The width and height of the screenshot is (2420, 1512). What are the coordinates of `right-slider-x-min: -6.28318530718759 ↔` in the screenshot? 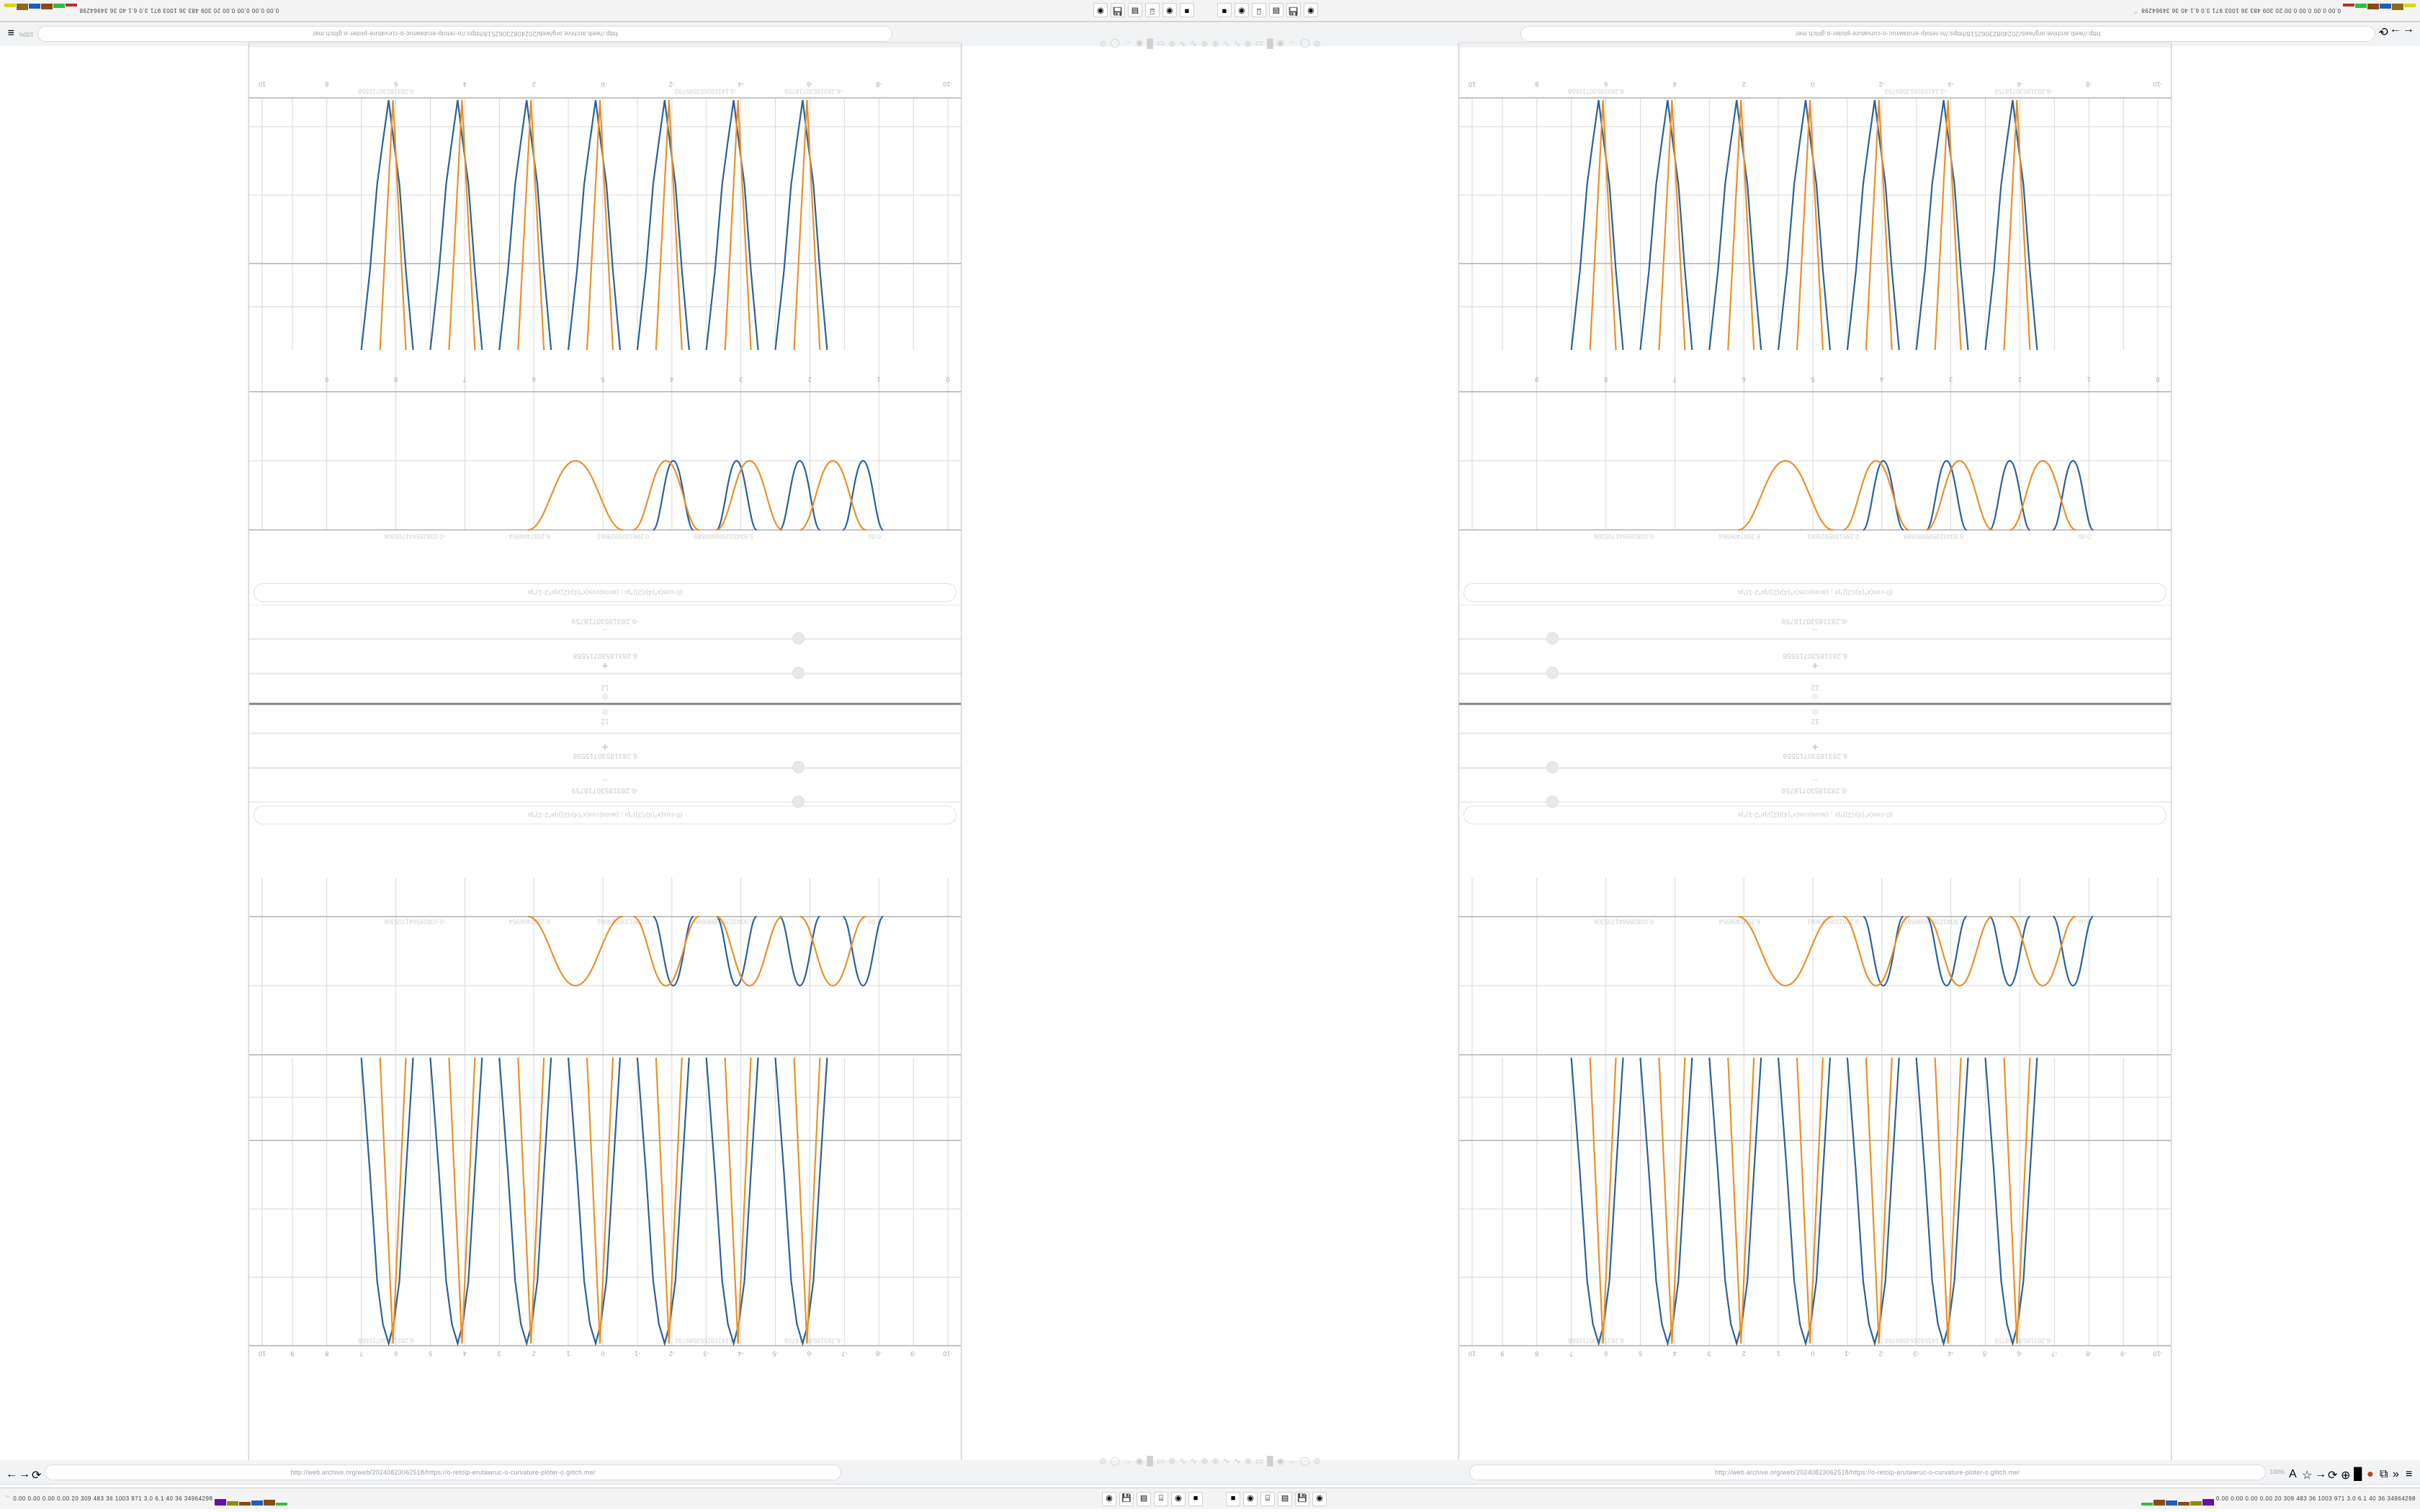 It's located at (1815, 788).